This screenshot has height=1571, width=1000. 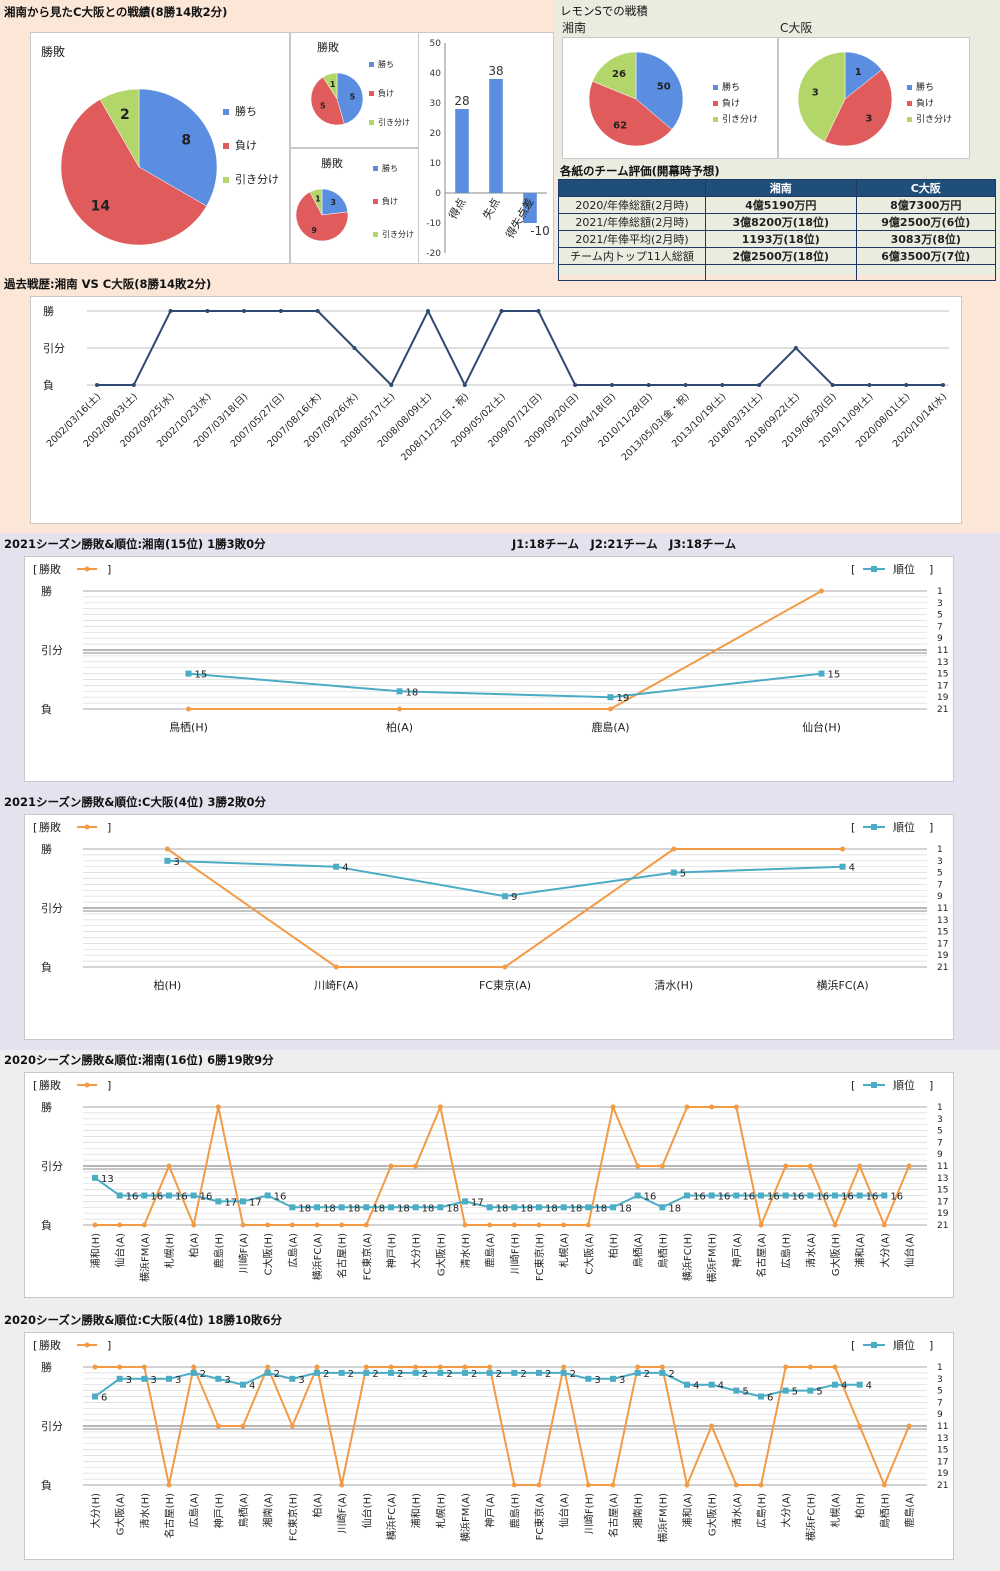 What do you see at coordinates (940, 1392) in the screenshot?
I see `rank-tick-label: 5` at bounding box center [940, 1392].